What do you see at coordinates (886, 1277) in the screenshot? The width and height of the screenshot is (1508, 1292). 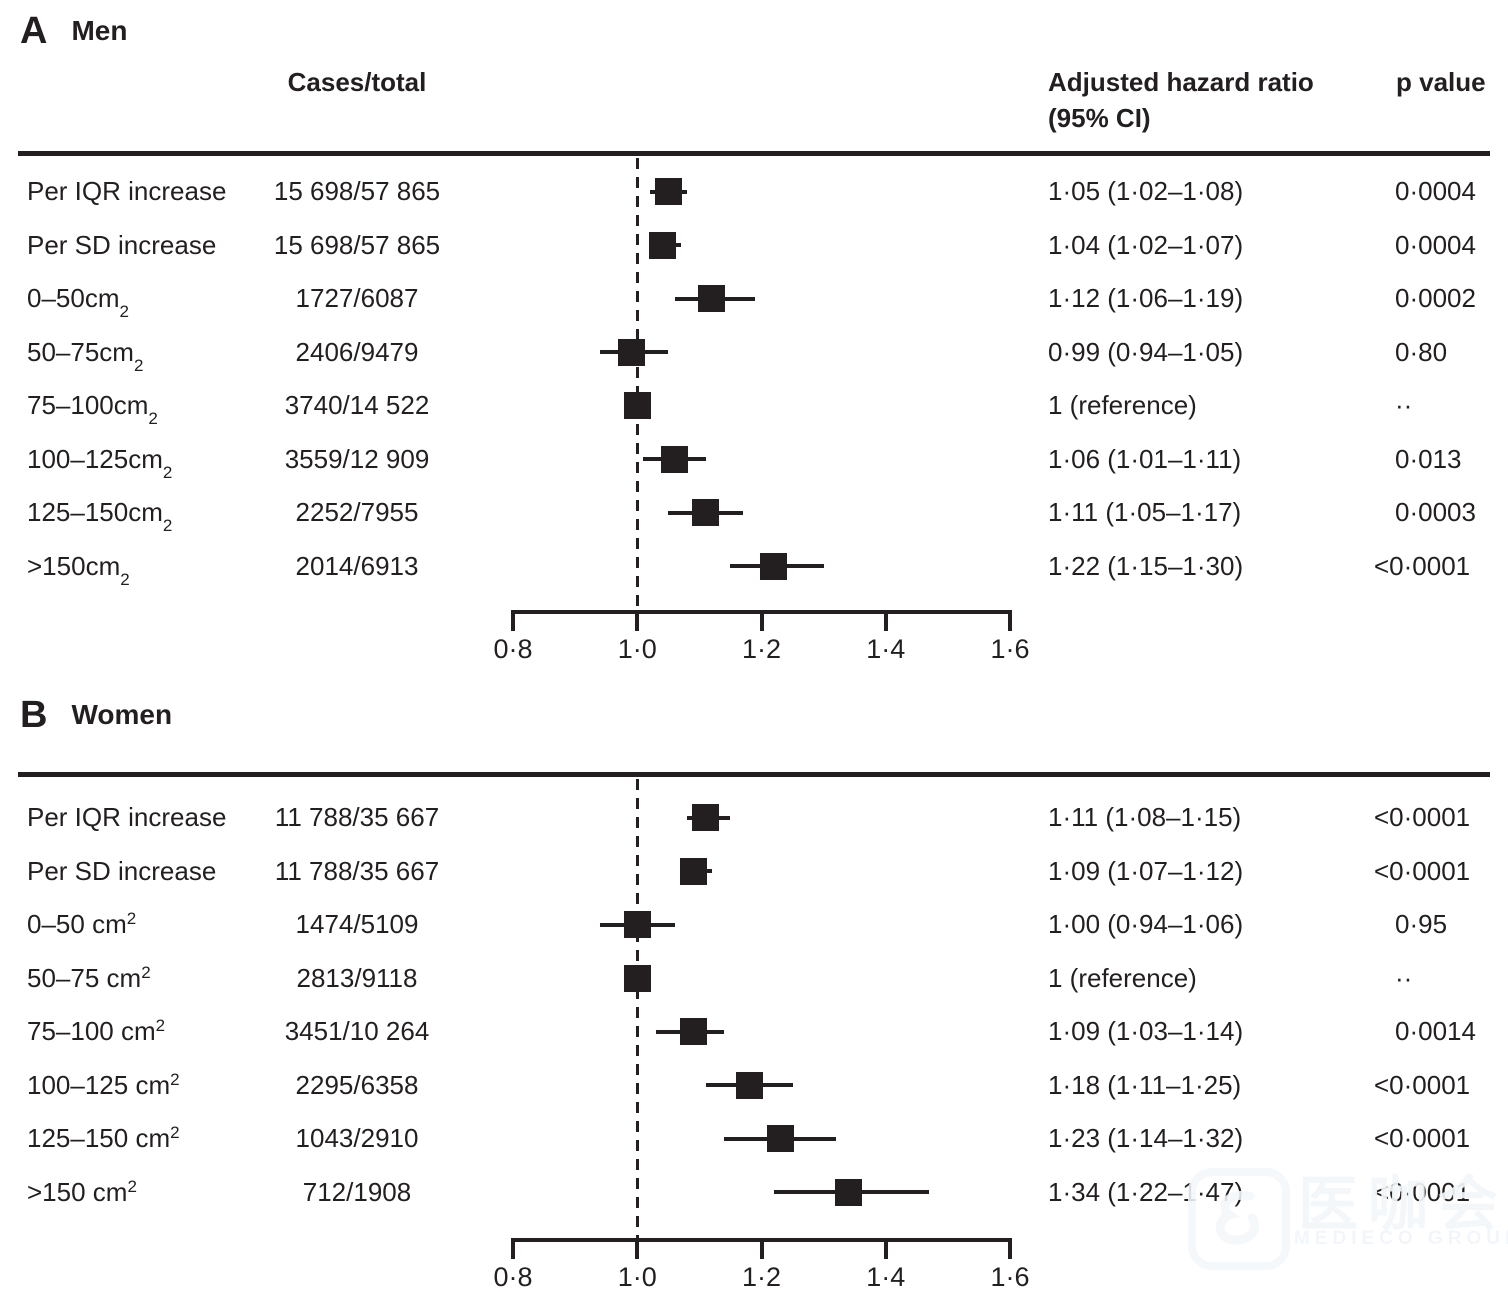 I see `axis-tick-label: 1·4` at bounding box center [886, 1277].